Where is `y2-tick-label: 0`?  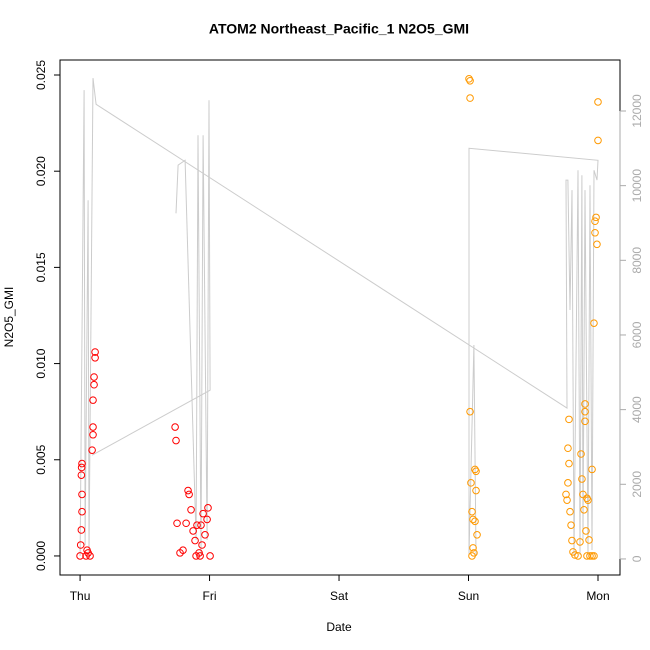 y2-tick-label: 0 is located at coordinates (637, 558).